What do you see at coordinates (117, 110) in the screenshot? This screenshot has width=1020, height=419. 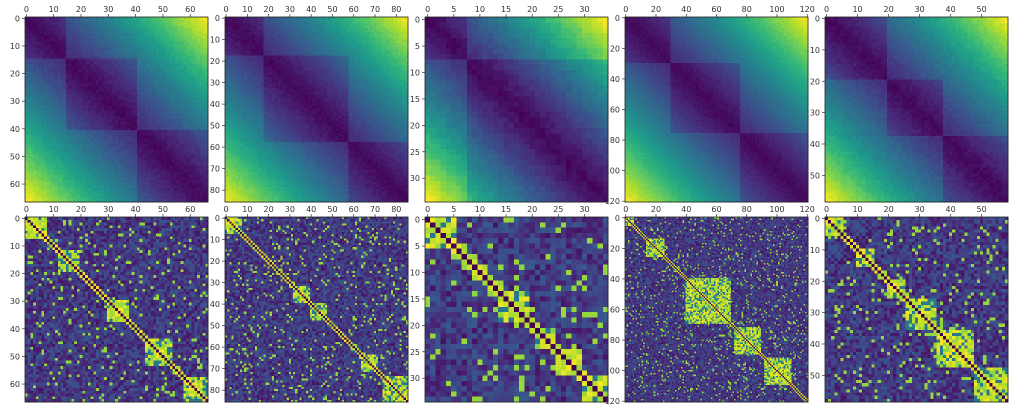 I see `heatmap-cells` at bounding box center [117, 110].